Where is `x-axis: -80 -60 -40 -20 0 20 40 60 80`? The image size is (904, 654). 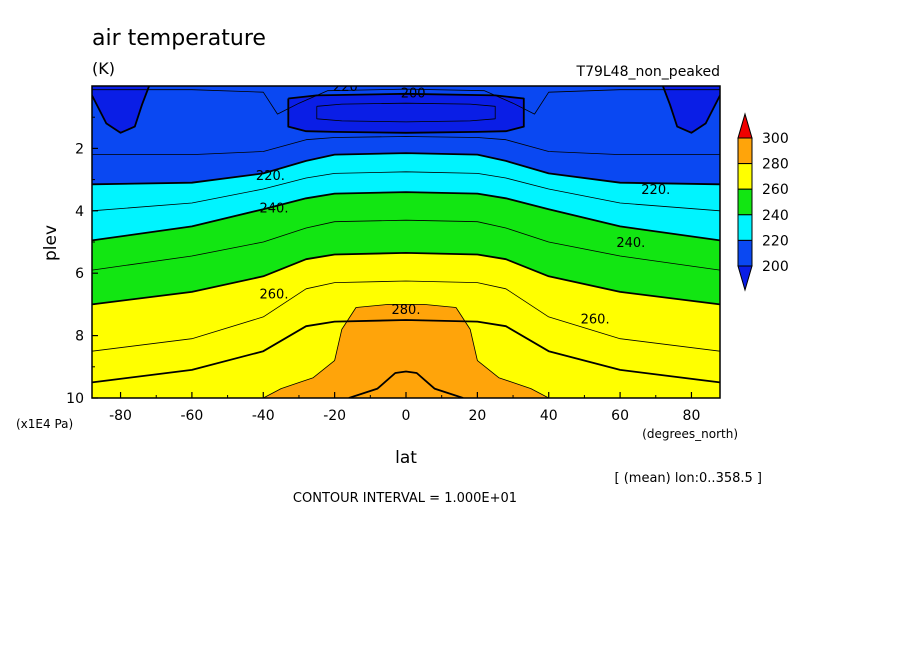
x-axis: -80 -60 -40 -20 0 20 40 60 80 is located at coordinates (404, 408).